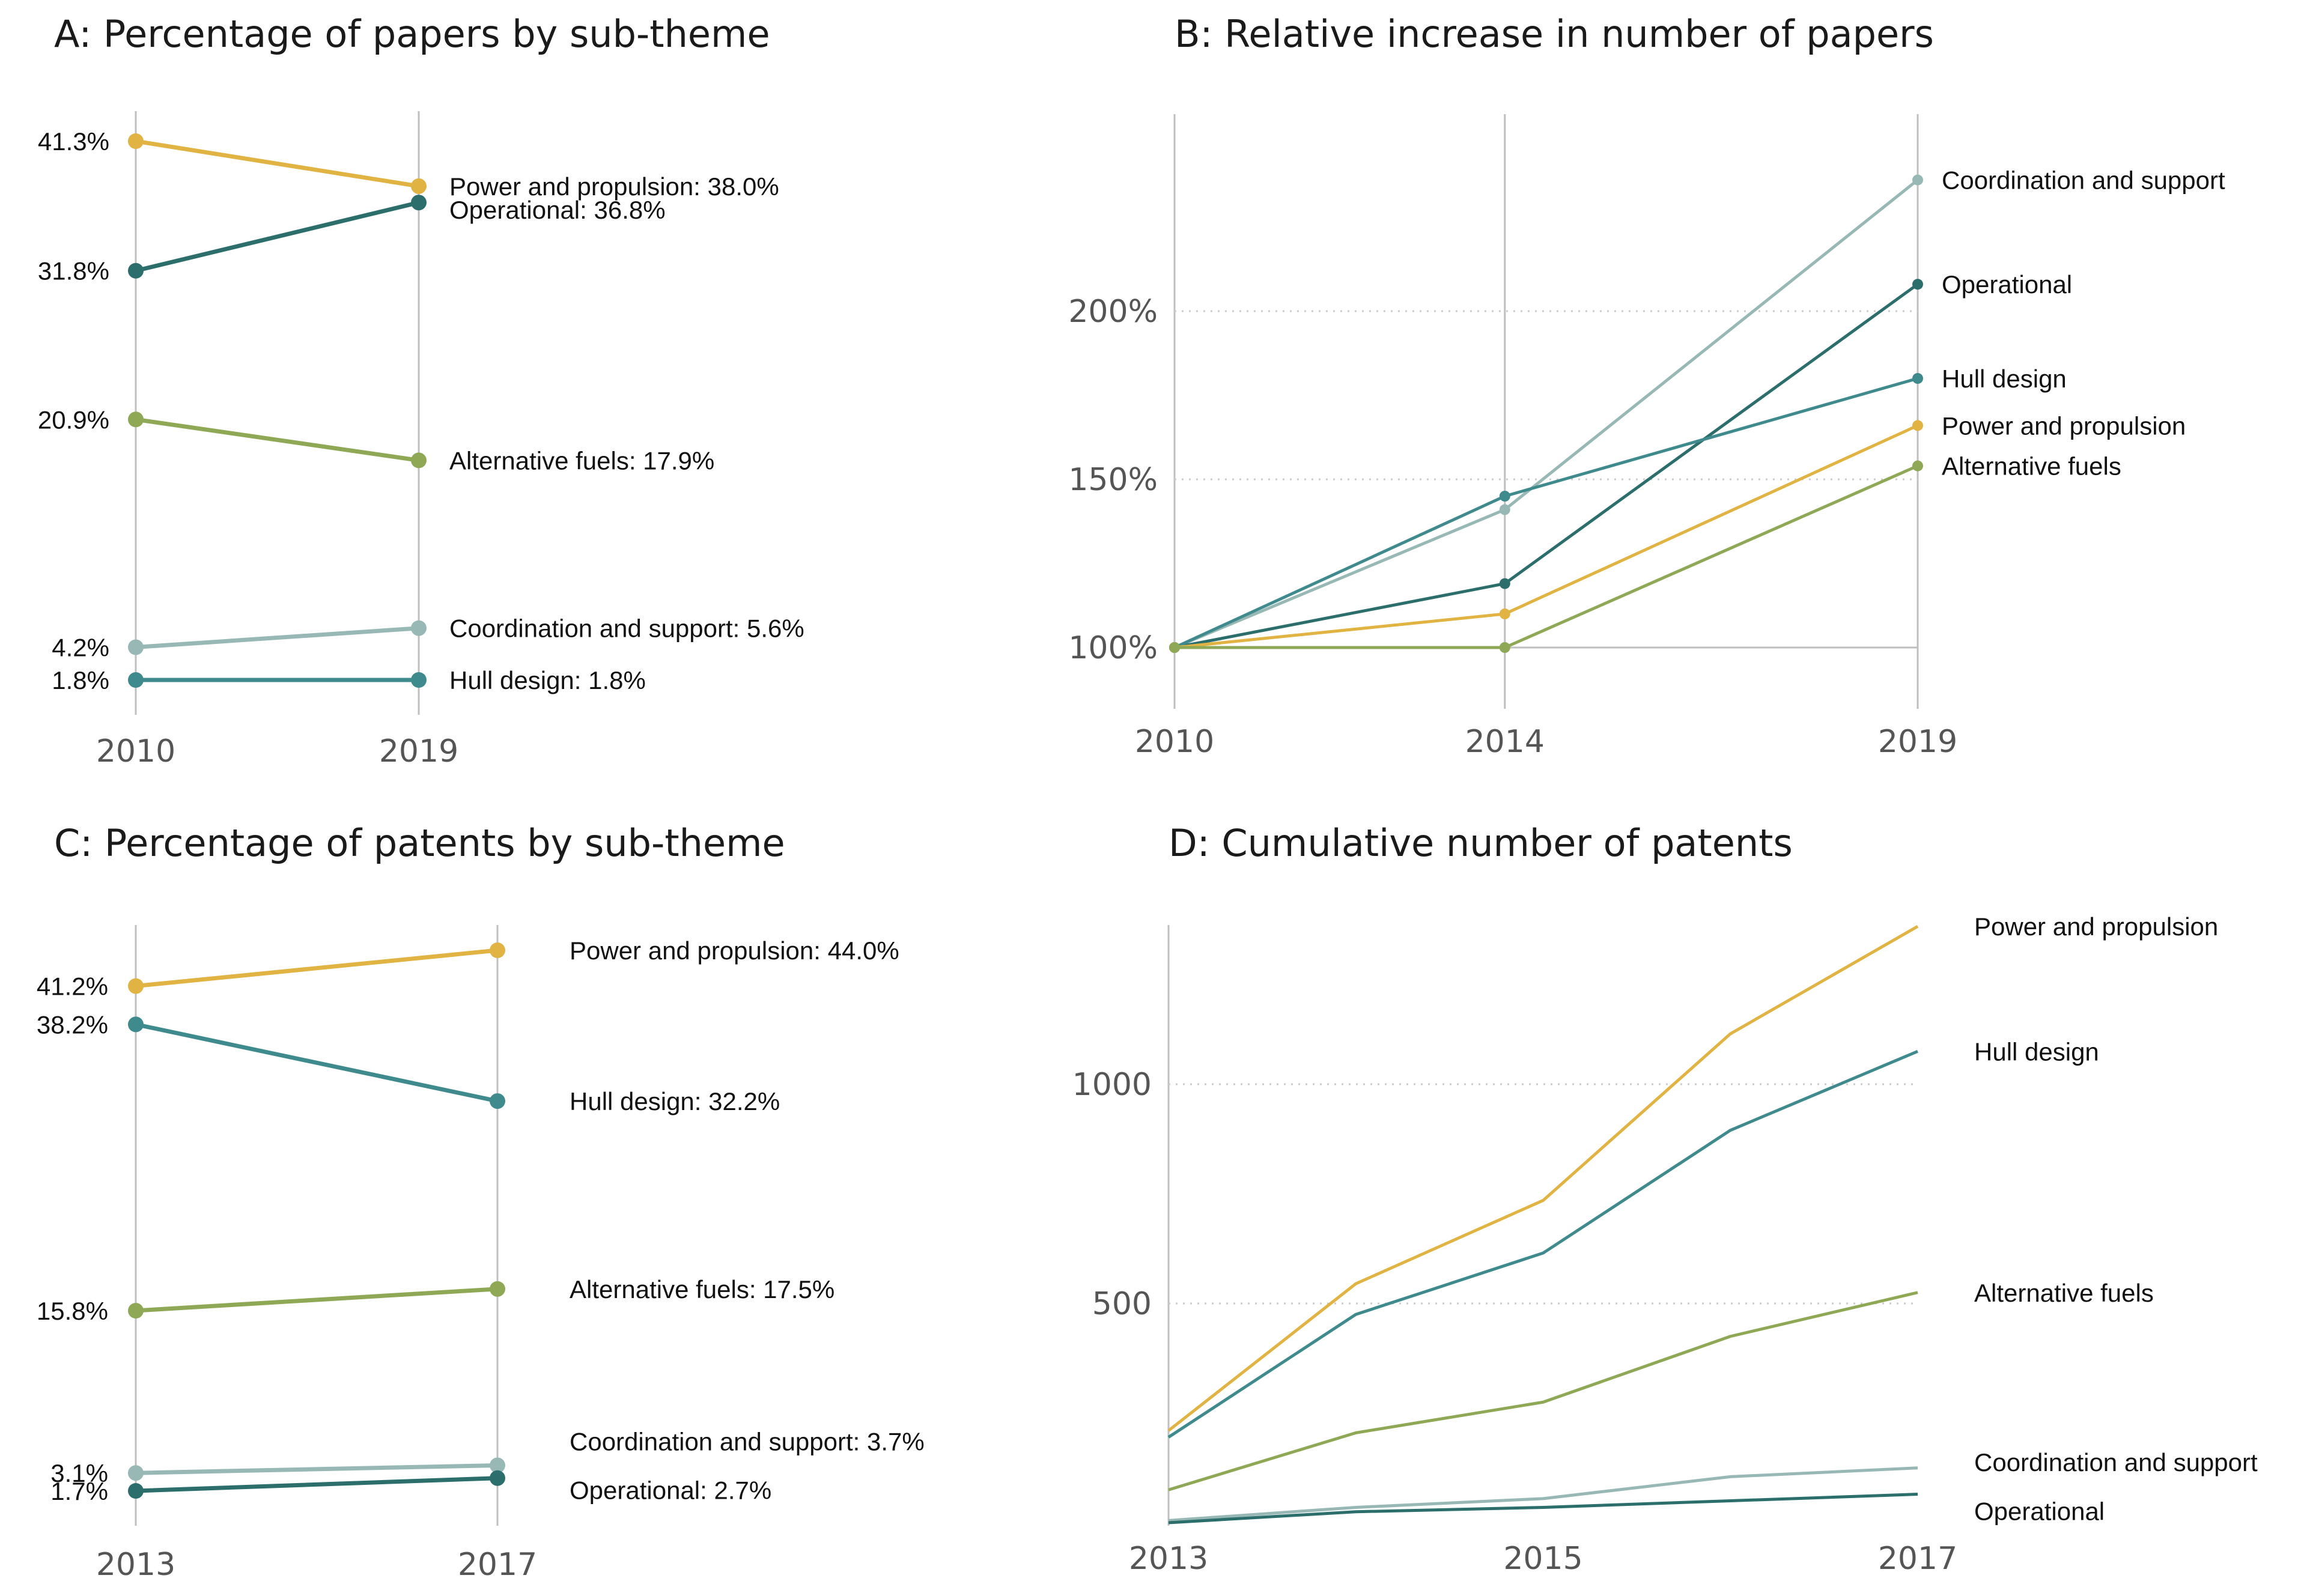 Image resolution: width=2301 pixels, height=1596 pixels. What do you see at coordinates (1113, 648) in the screenshot?
I see `y-tick-label: 100%` at bounding box center [1113, 648].